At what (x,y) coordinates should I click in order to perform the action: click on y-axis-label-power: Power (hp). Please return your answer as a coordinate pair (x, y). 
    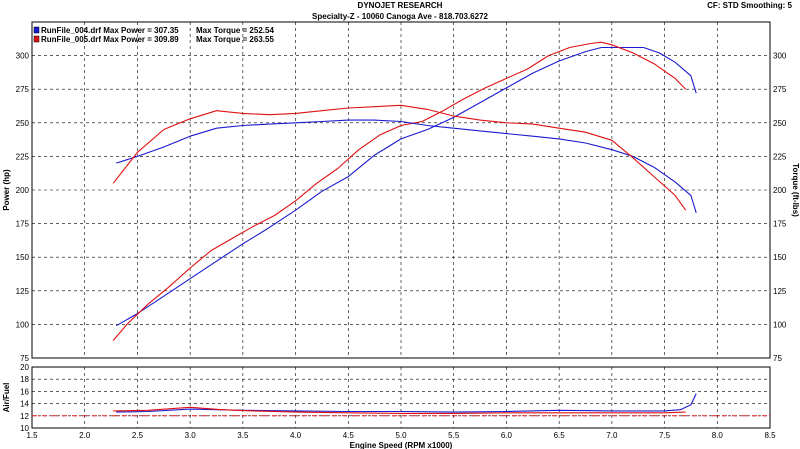
    Looking at the image, I should click on (6, 190).